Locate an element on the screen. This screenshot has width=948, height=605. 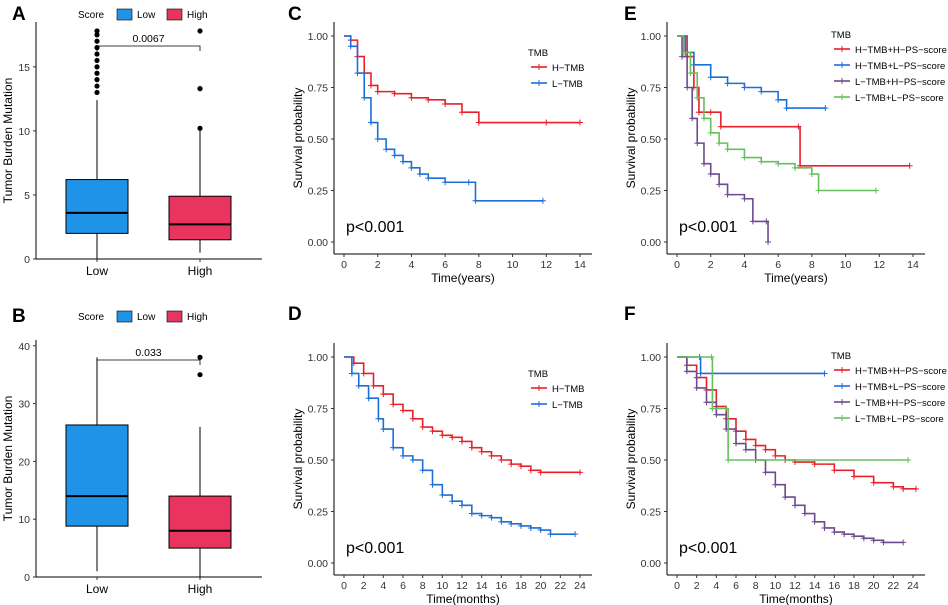
y-axis-title: Tumor Burden Mutation is located at coordinates (8, 459).